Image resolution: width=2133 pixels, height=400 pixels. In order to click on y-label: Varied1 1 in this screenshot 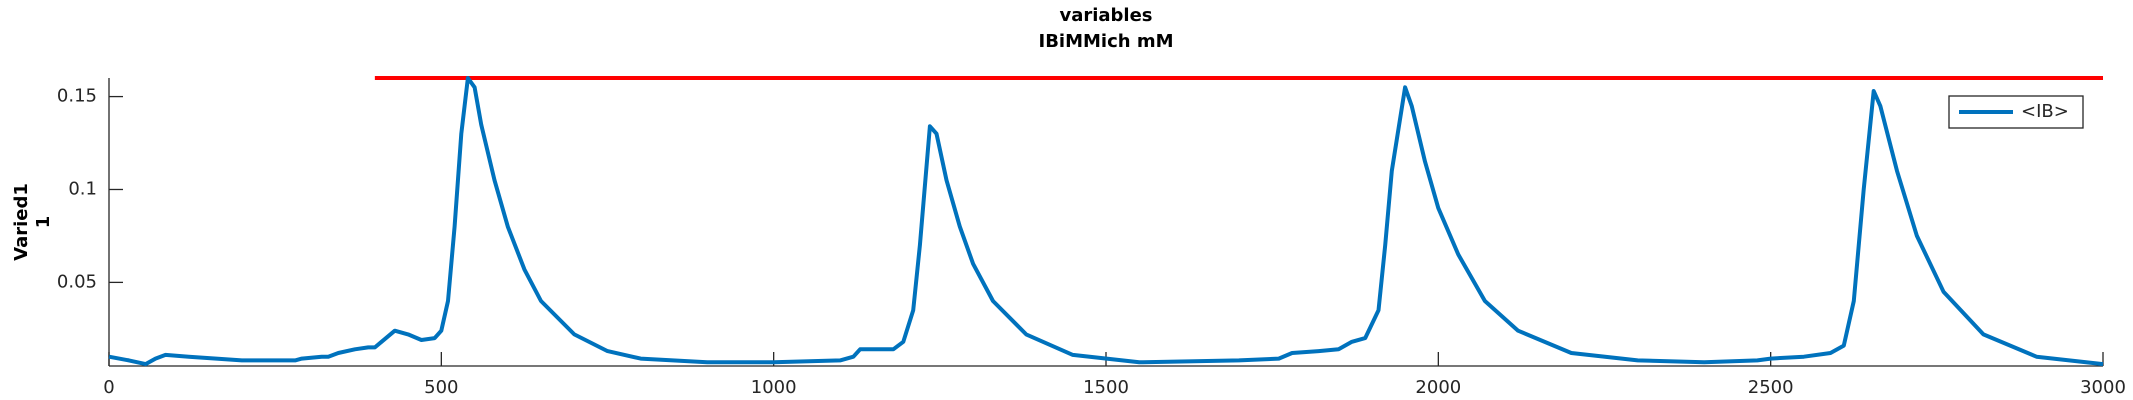, I will do `click(32, 222)`.